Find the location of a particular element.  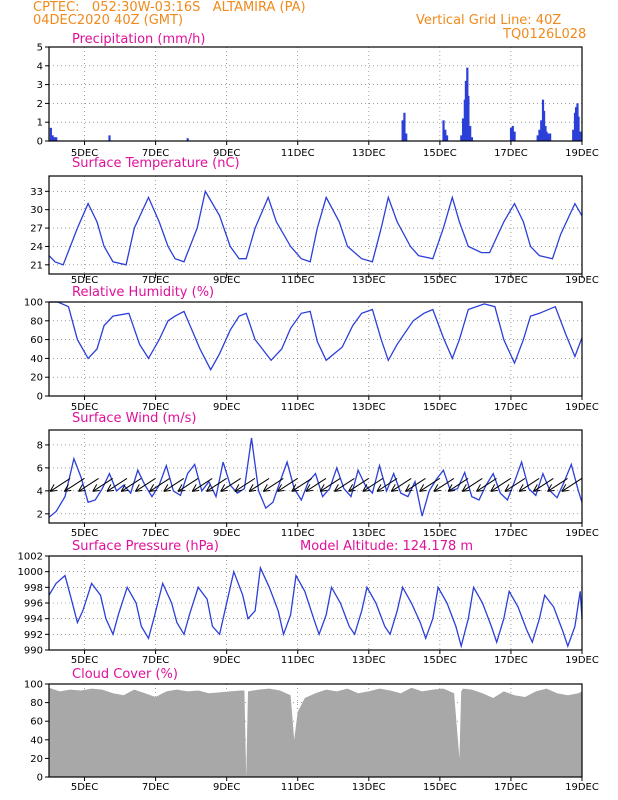

pressure-frame is located at coordinates (315, 603).